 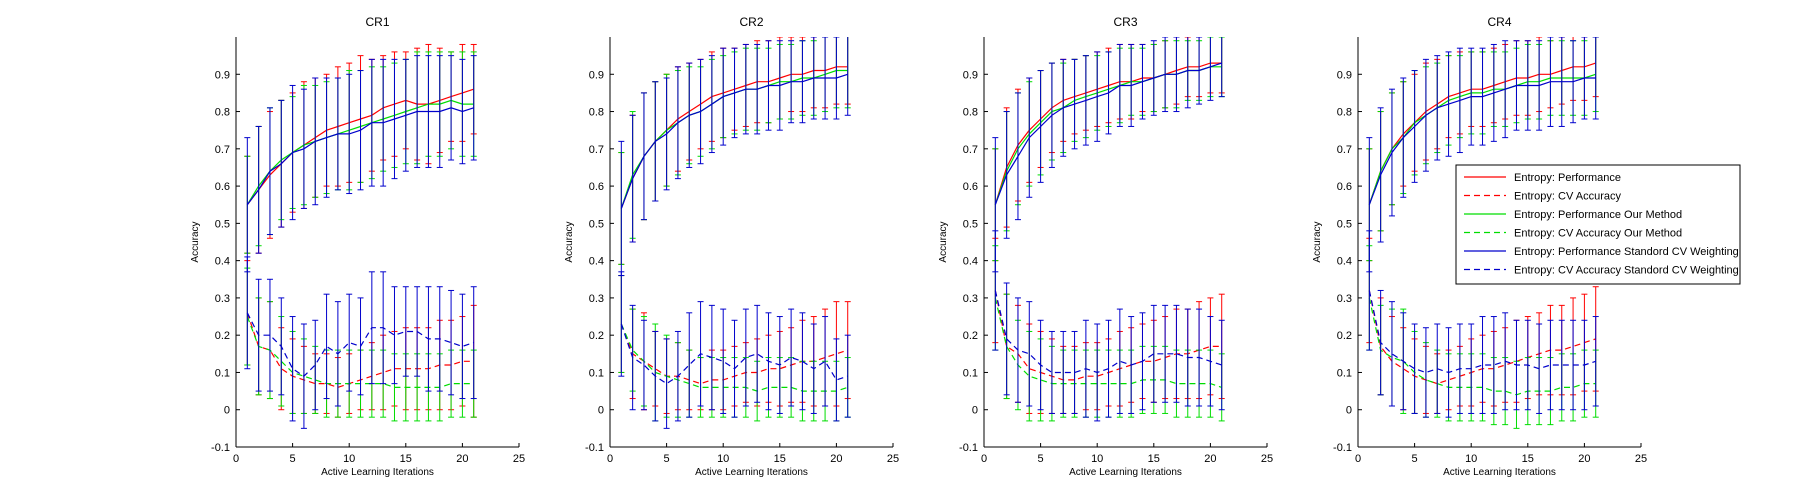 What do you see at coordinates (1499, 22) in the screenshot?
I see `chart-title: CR4` at bounding box center [1499, 22].